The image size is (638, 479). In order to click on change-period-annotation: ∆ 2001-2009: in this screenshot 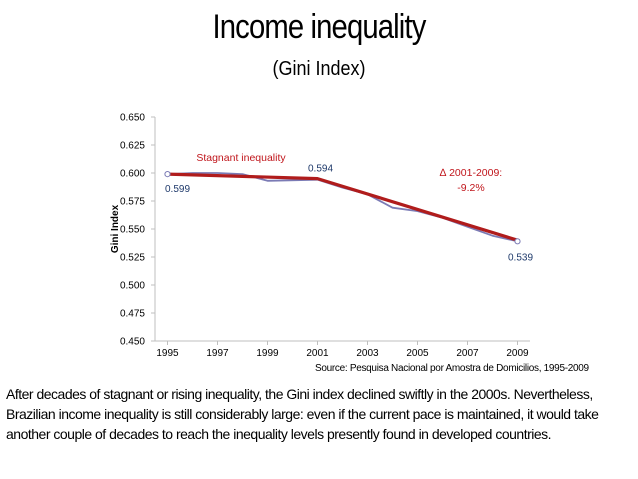, I will do `click(471, 173)`.